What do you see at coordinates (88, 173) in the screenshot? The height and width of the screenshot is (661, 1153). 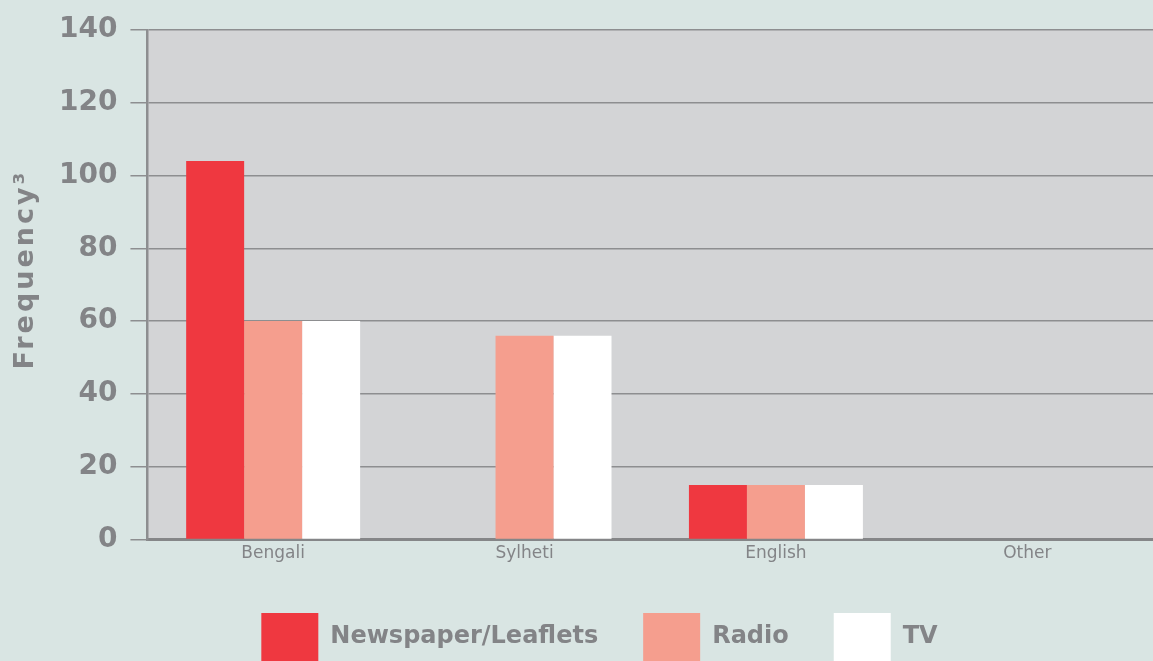 I see `y-tick-label: 100` at bounding box center [88, 173].